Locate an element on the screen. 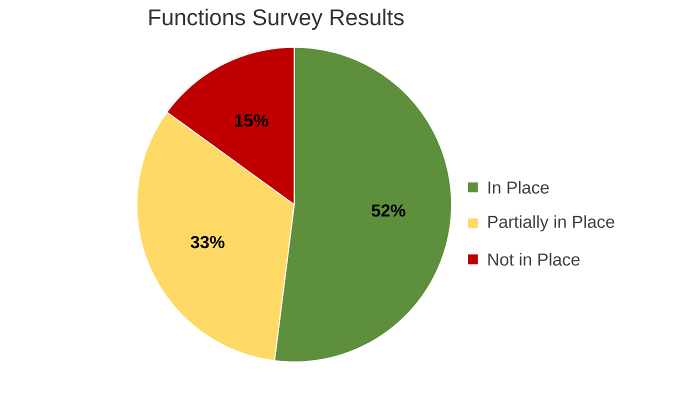  data-label: 15% is located at coordinates (251, 120).